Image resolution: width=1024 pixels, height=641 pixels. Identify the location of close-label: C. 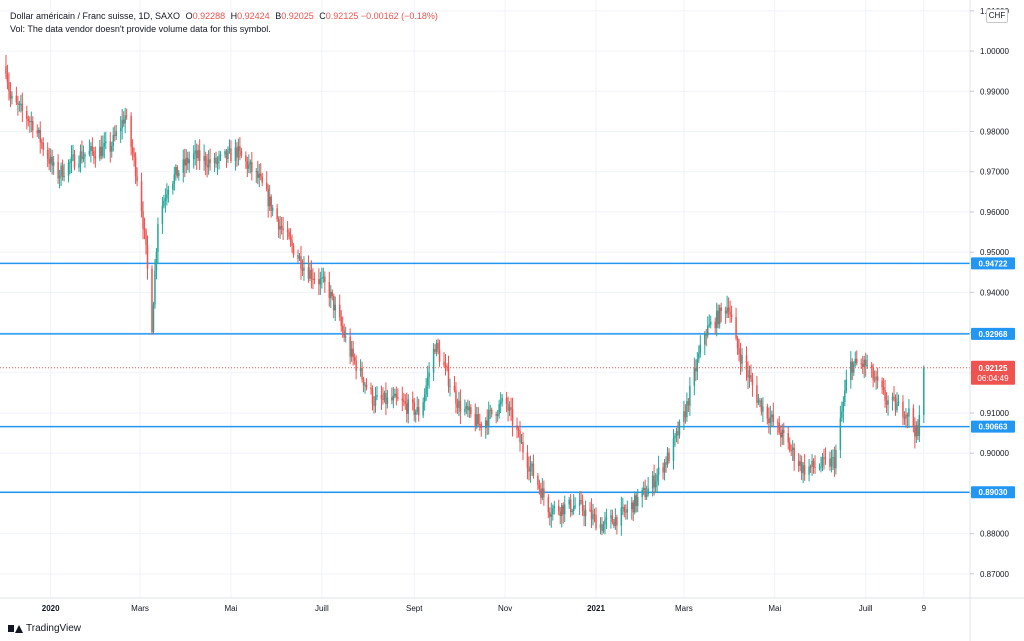
(322, 16).